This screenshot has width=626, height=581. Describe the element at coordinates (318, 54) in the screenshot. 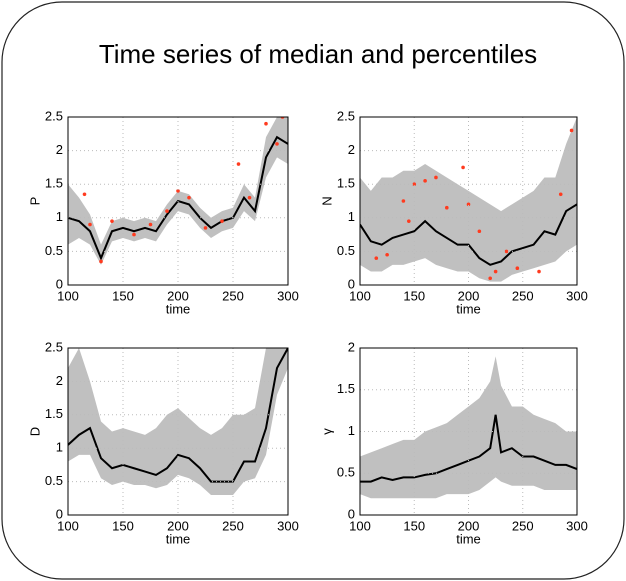

I see `page-title: Time series of median and percentiles` at that location.